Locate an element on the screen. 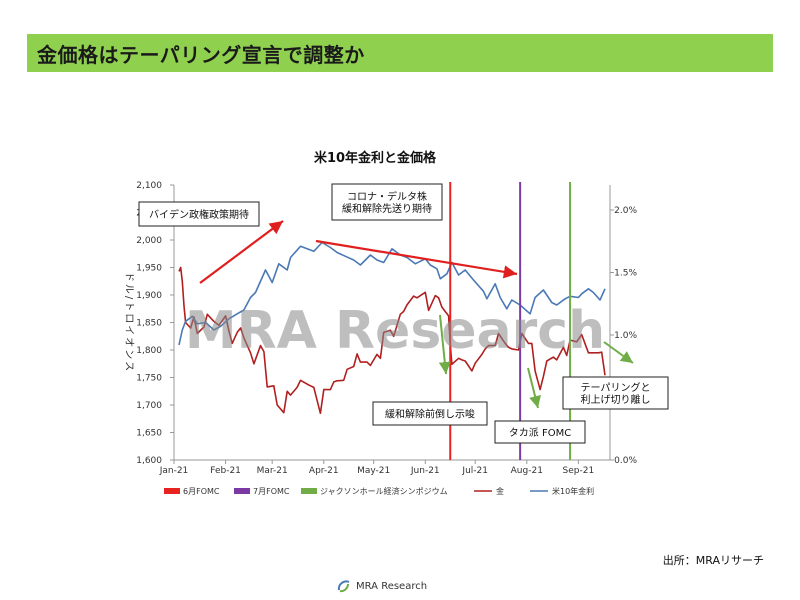 The height and width of the screenshot is (600, 800). annotation-text: 緩和解除前倒し示唆 is located at coordinates (430, 414).